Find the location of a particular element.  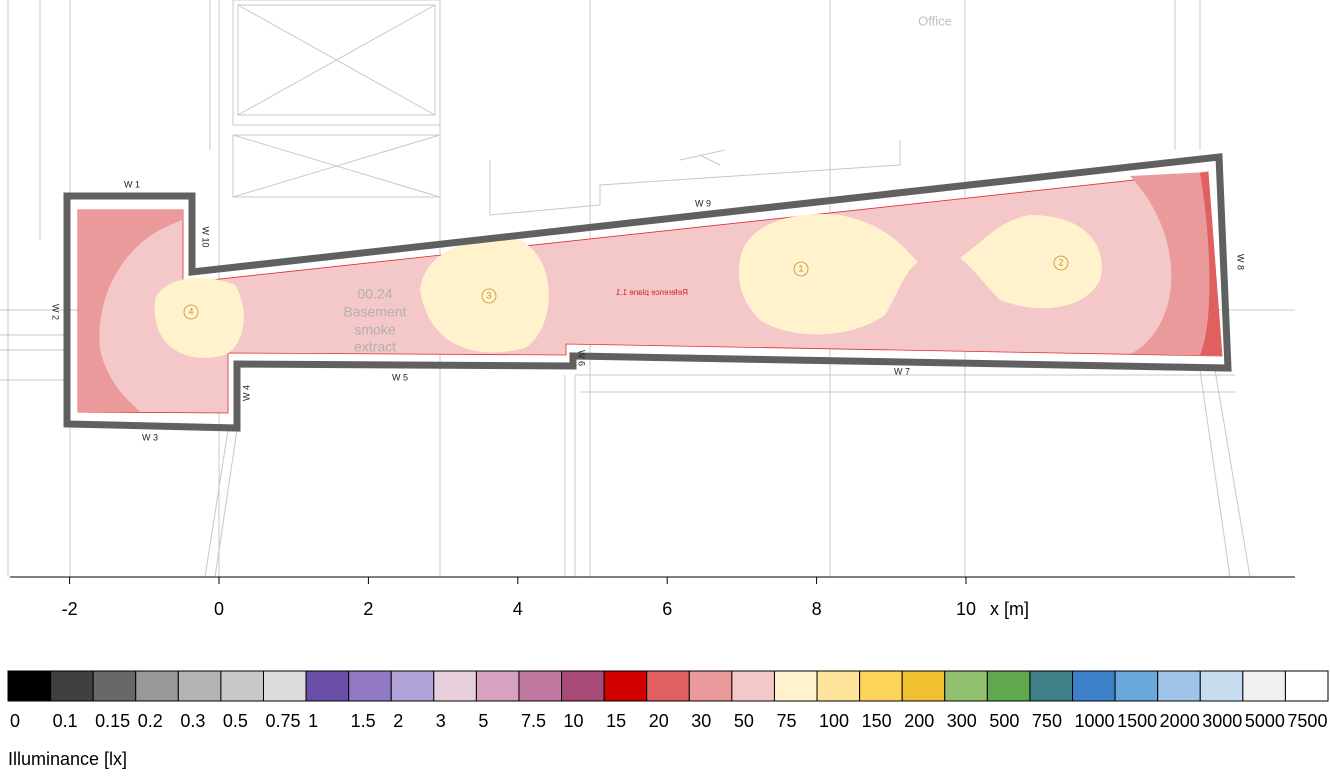

legend-label: 15 is located at coordinates (616, 721).